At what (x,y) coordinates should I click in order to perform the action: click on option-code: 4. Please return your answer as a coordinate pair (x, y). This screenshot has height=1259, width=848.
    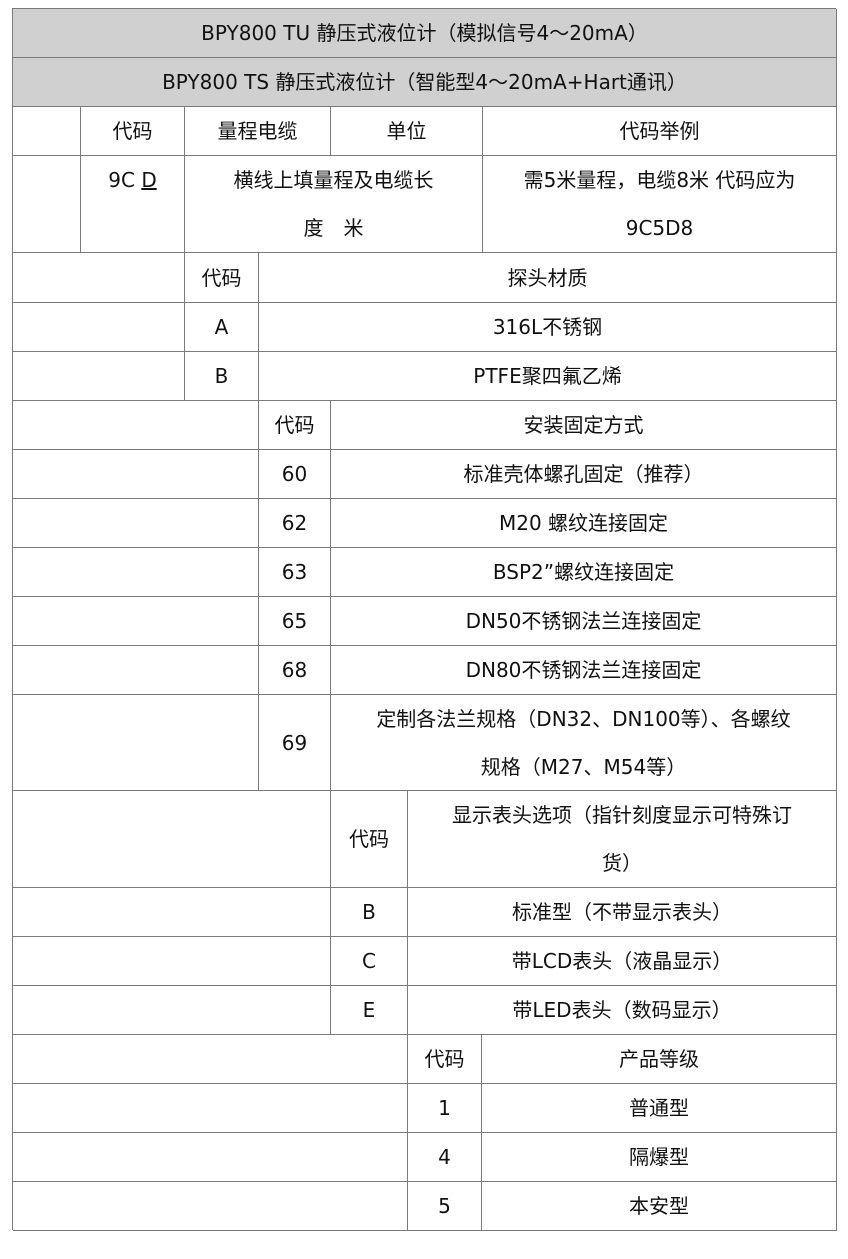
    Looking at the image, I should click on (445, 1157).